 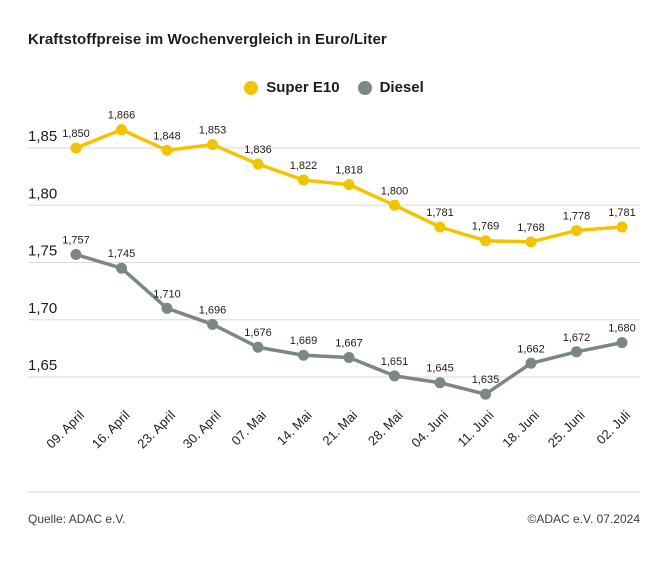 I want to click on y-tick-label: 1,80, so click(x=42, y=193).